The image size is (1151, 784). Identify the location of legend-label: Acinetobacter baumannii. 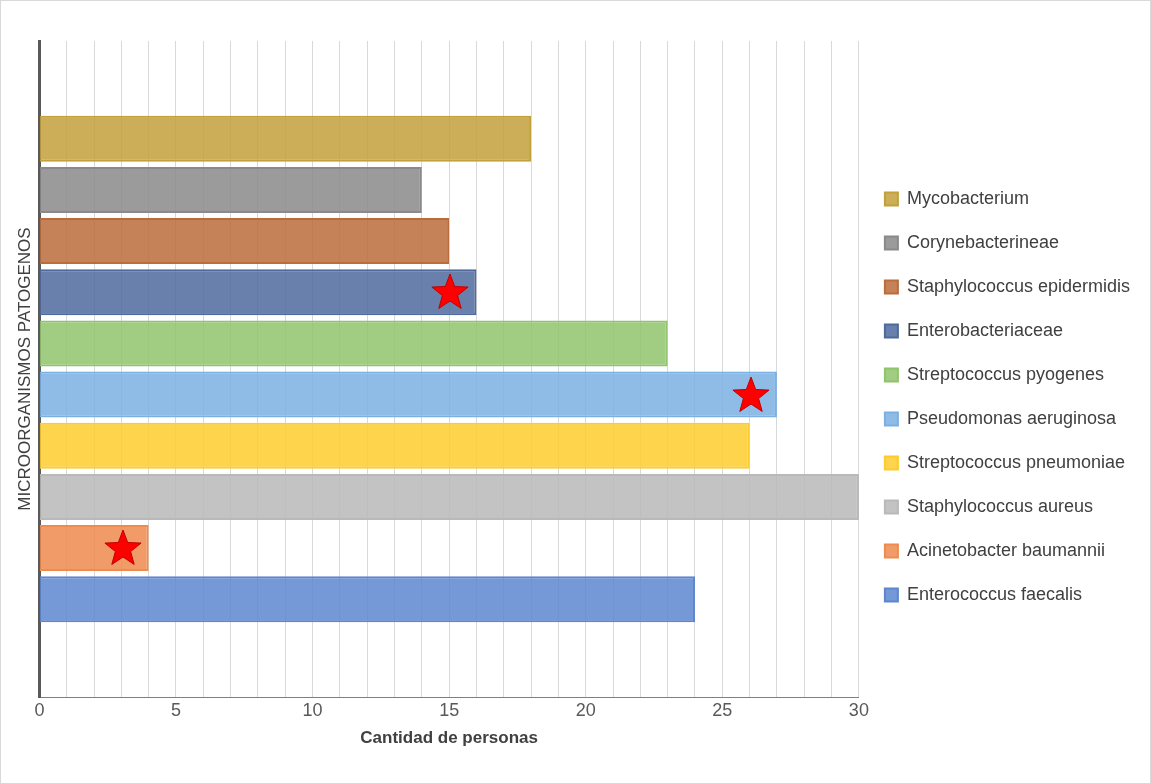
(1006, 549).